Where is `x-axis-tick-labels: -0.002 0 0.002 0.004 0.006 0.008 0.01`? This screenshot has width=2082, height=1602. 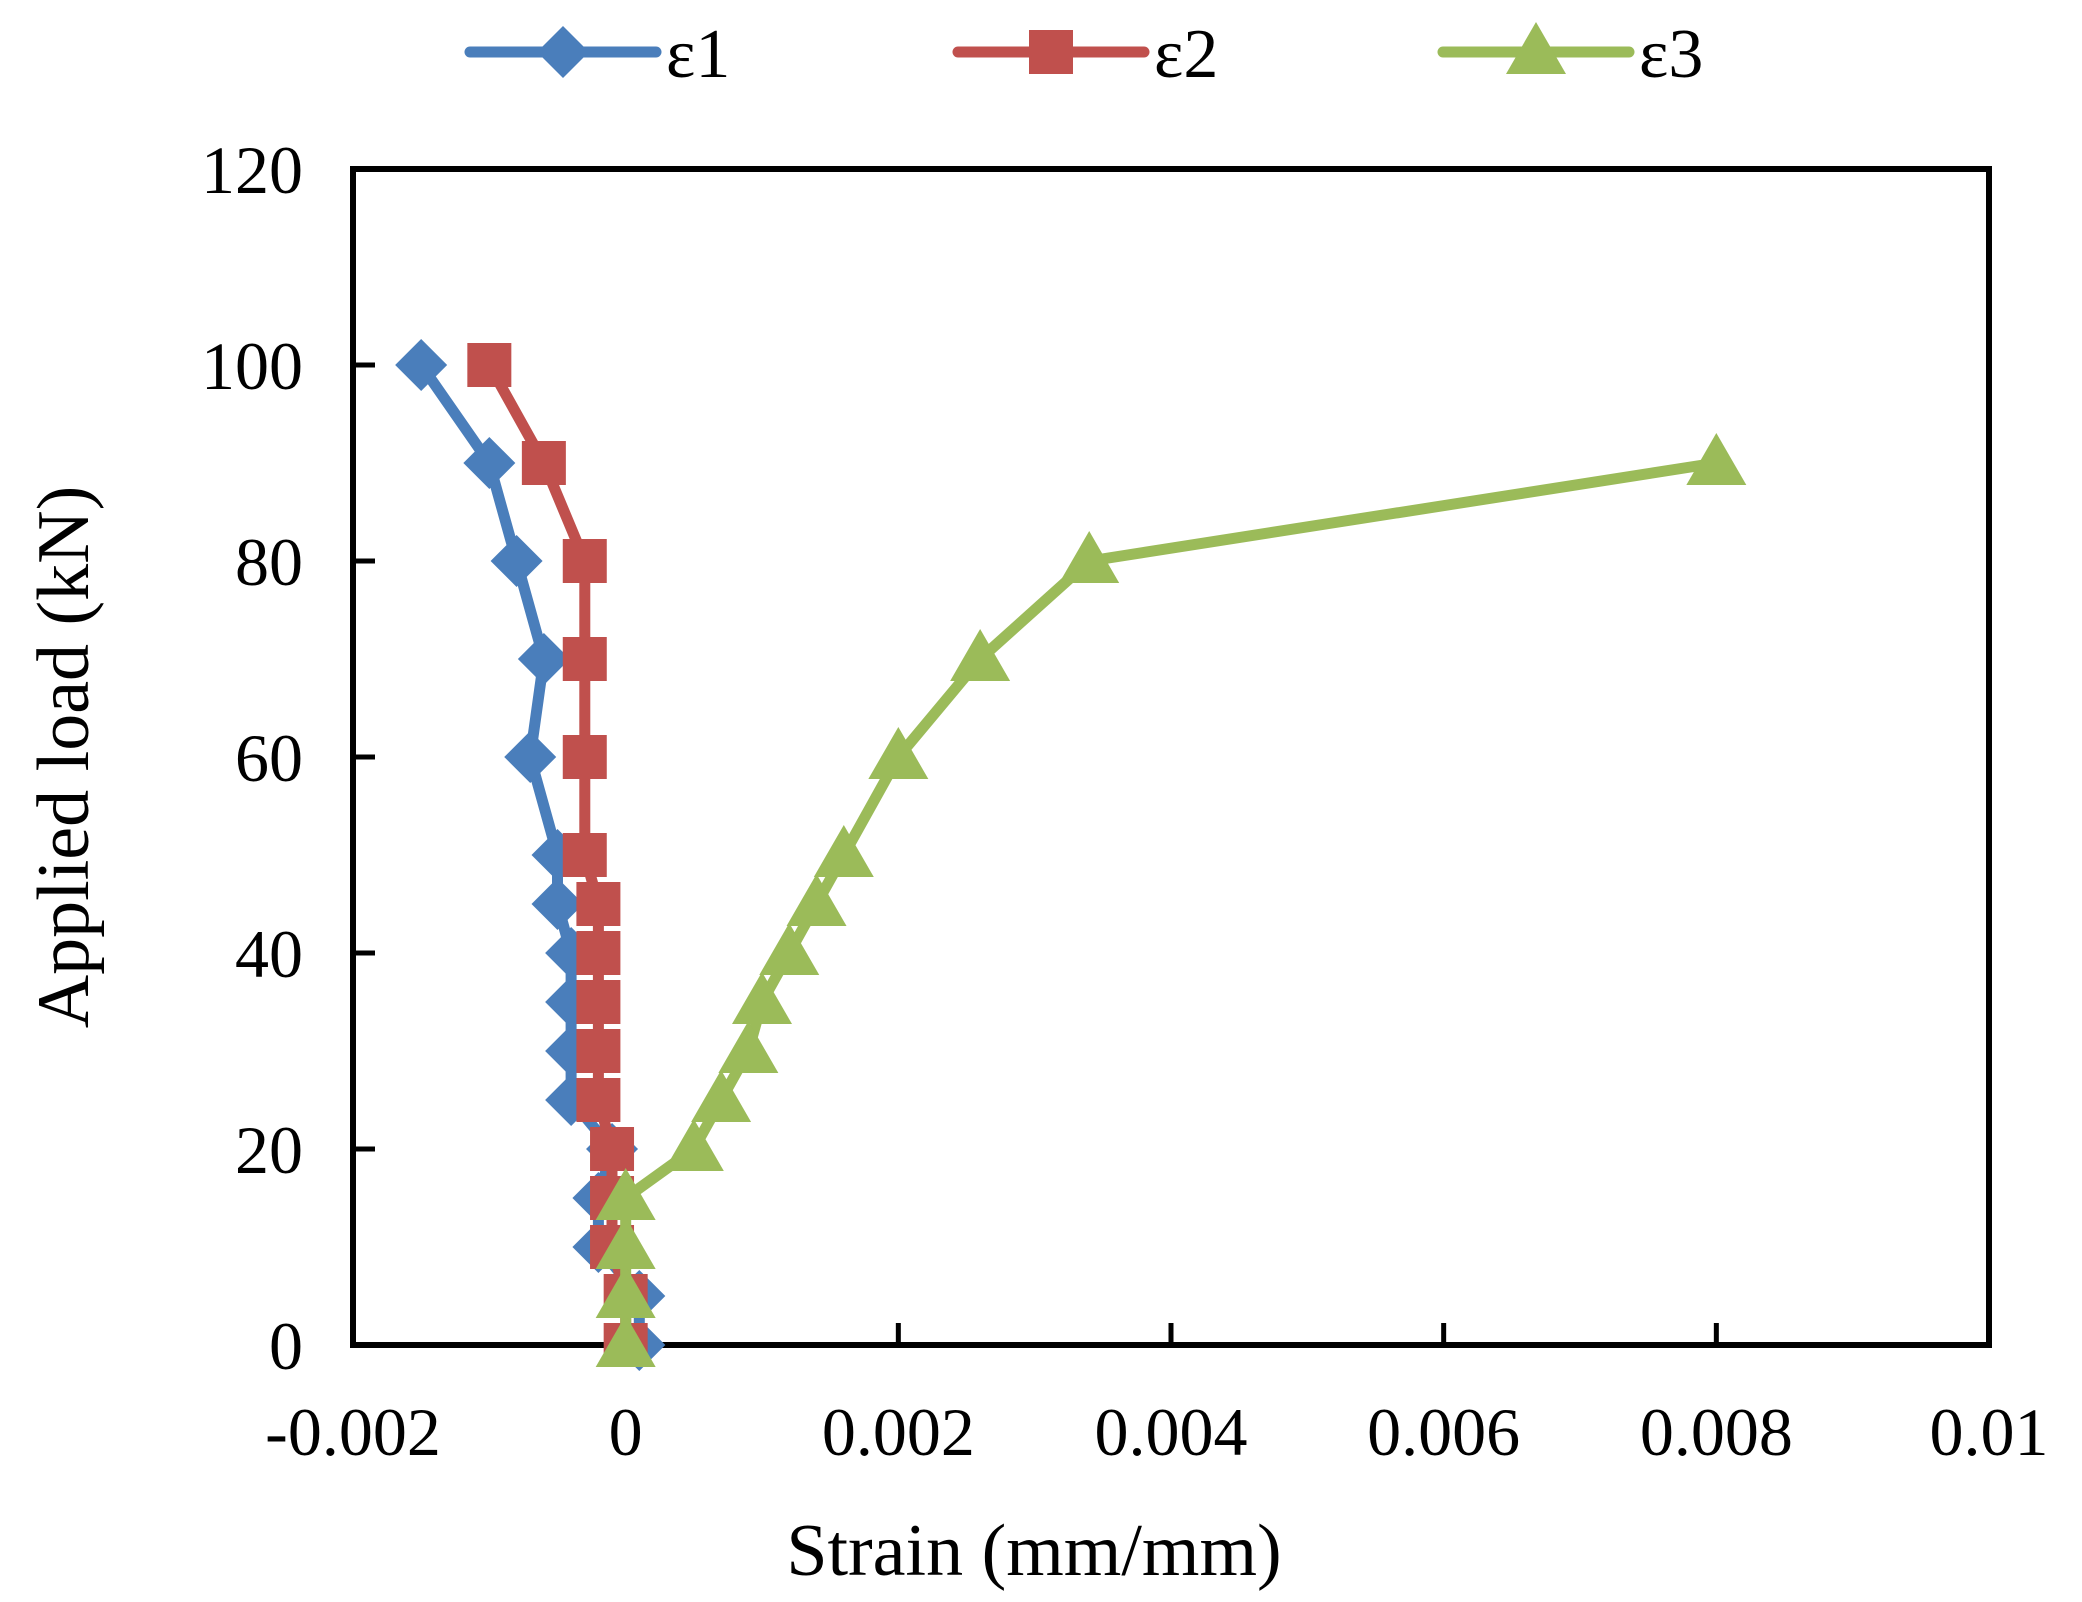
x-axis-tick-labels: -0.002 0 0.002 0.004 0.006 0.008 0.01 is located at coordinates (1156, 1432).